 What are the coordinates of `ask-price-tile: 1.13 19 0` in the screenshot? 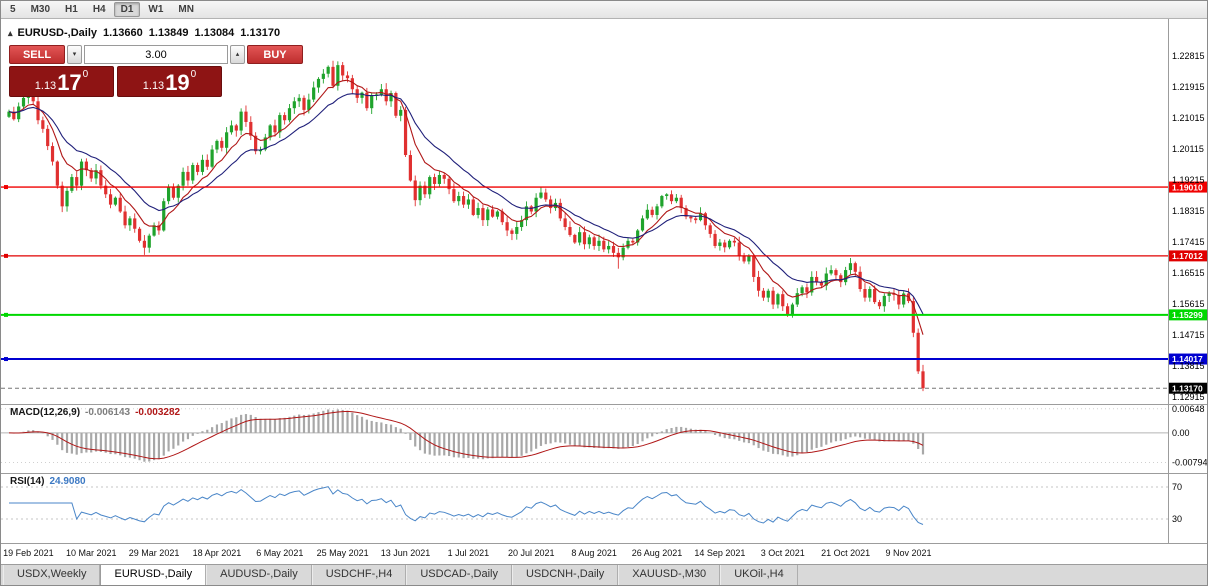 It's located at (169, 81).